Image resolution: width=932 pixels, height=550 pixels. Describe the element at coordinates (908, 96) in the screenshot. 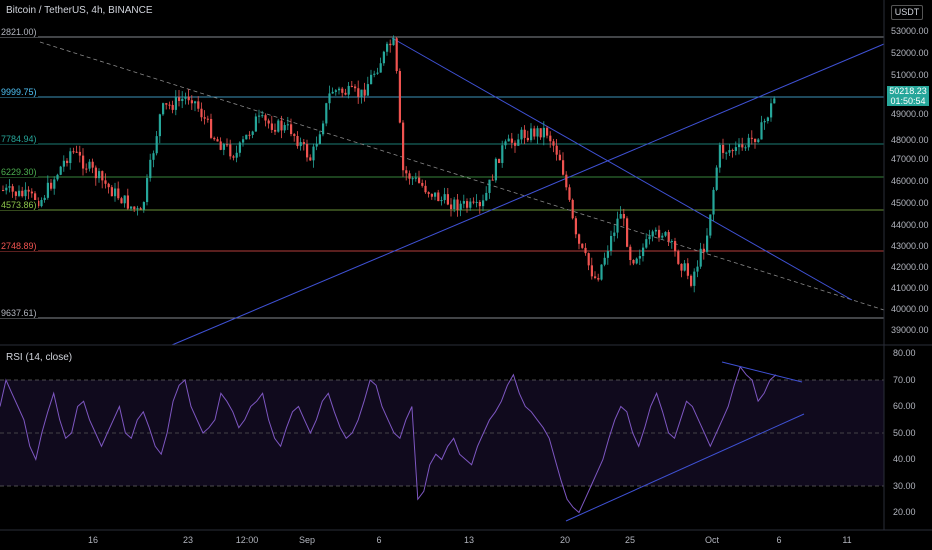

I see `last-price-tag: 50218.23 01:50:54` at that location.